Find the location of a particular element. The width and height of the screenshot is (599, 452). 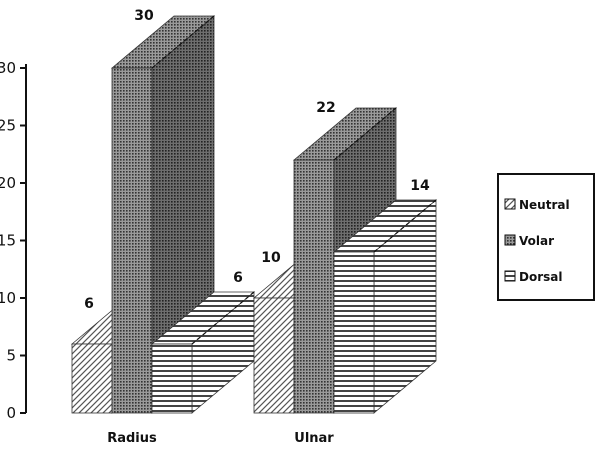

x-tick-label: Radius is located at coordinates (132, 438).